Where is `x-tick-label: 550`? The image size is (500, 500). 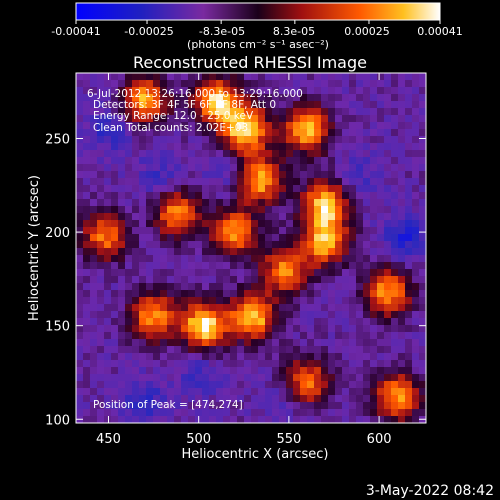 x-tick-label: 550 is located at coordinates (288, 439).